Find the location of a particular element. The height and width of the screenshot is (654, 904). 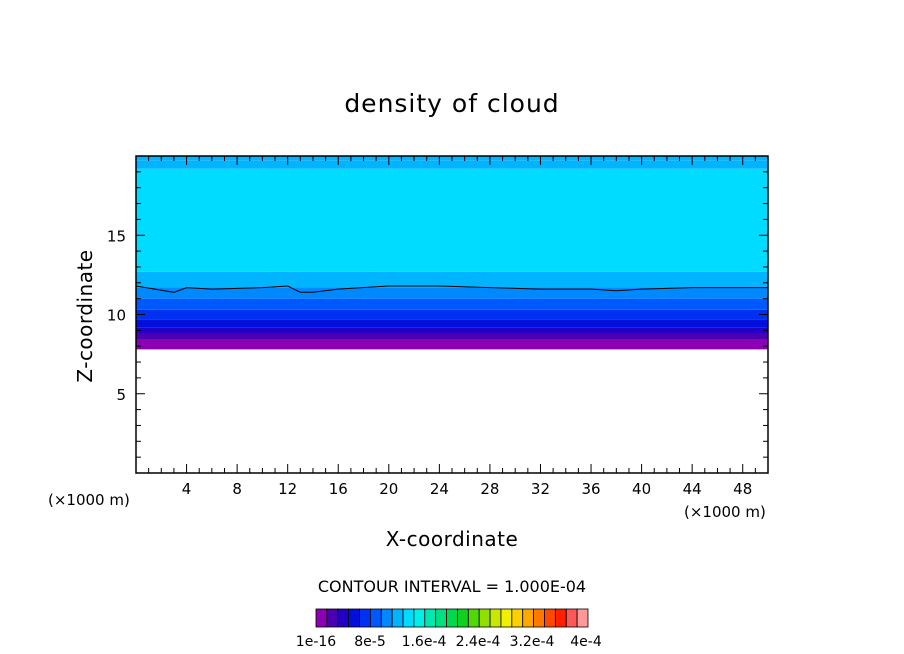

colorbar-label: 8e-5 is located at coordinates (369, 642).